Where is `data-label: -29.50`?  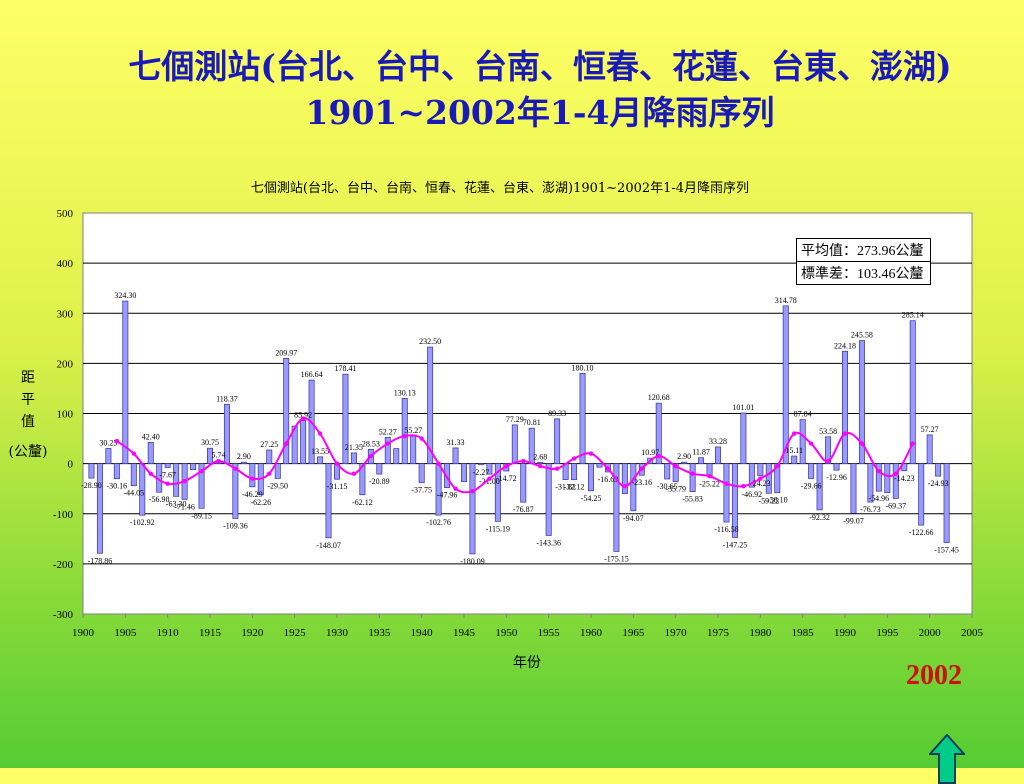 data-label: -29.50 is located at coordinates (277, 485).